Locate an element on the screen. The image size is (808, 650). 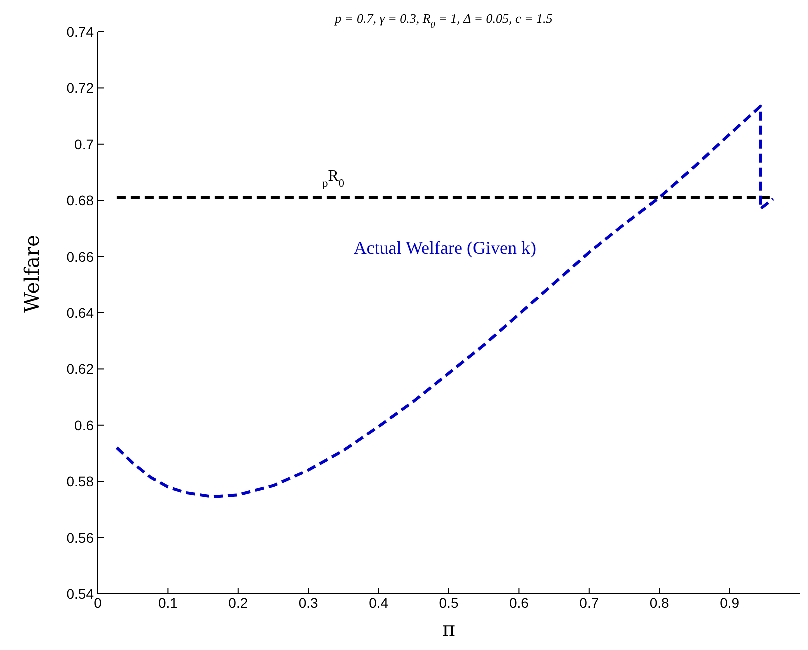
series-label: $_{p}$R$_{0}$ is located at coordinates (333, 179).